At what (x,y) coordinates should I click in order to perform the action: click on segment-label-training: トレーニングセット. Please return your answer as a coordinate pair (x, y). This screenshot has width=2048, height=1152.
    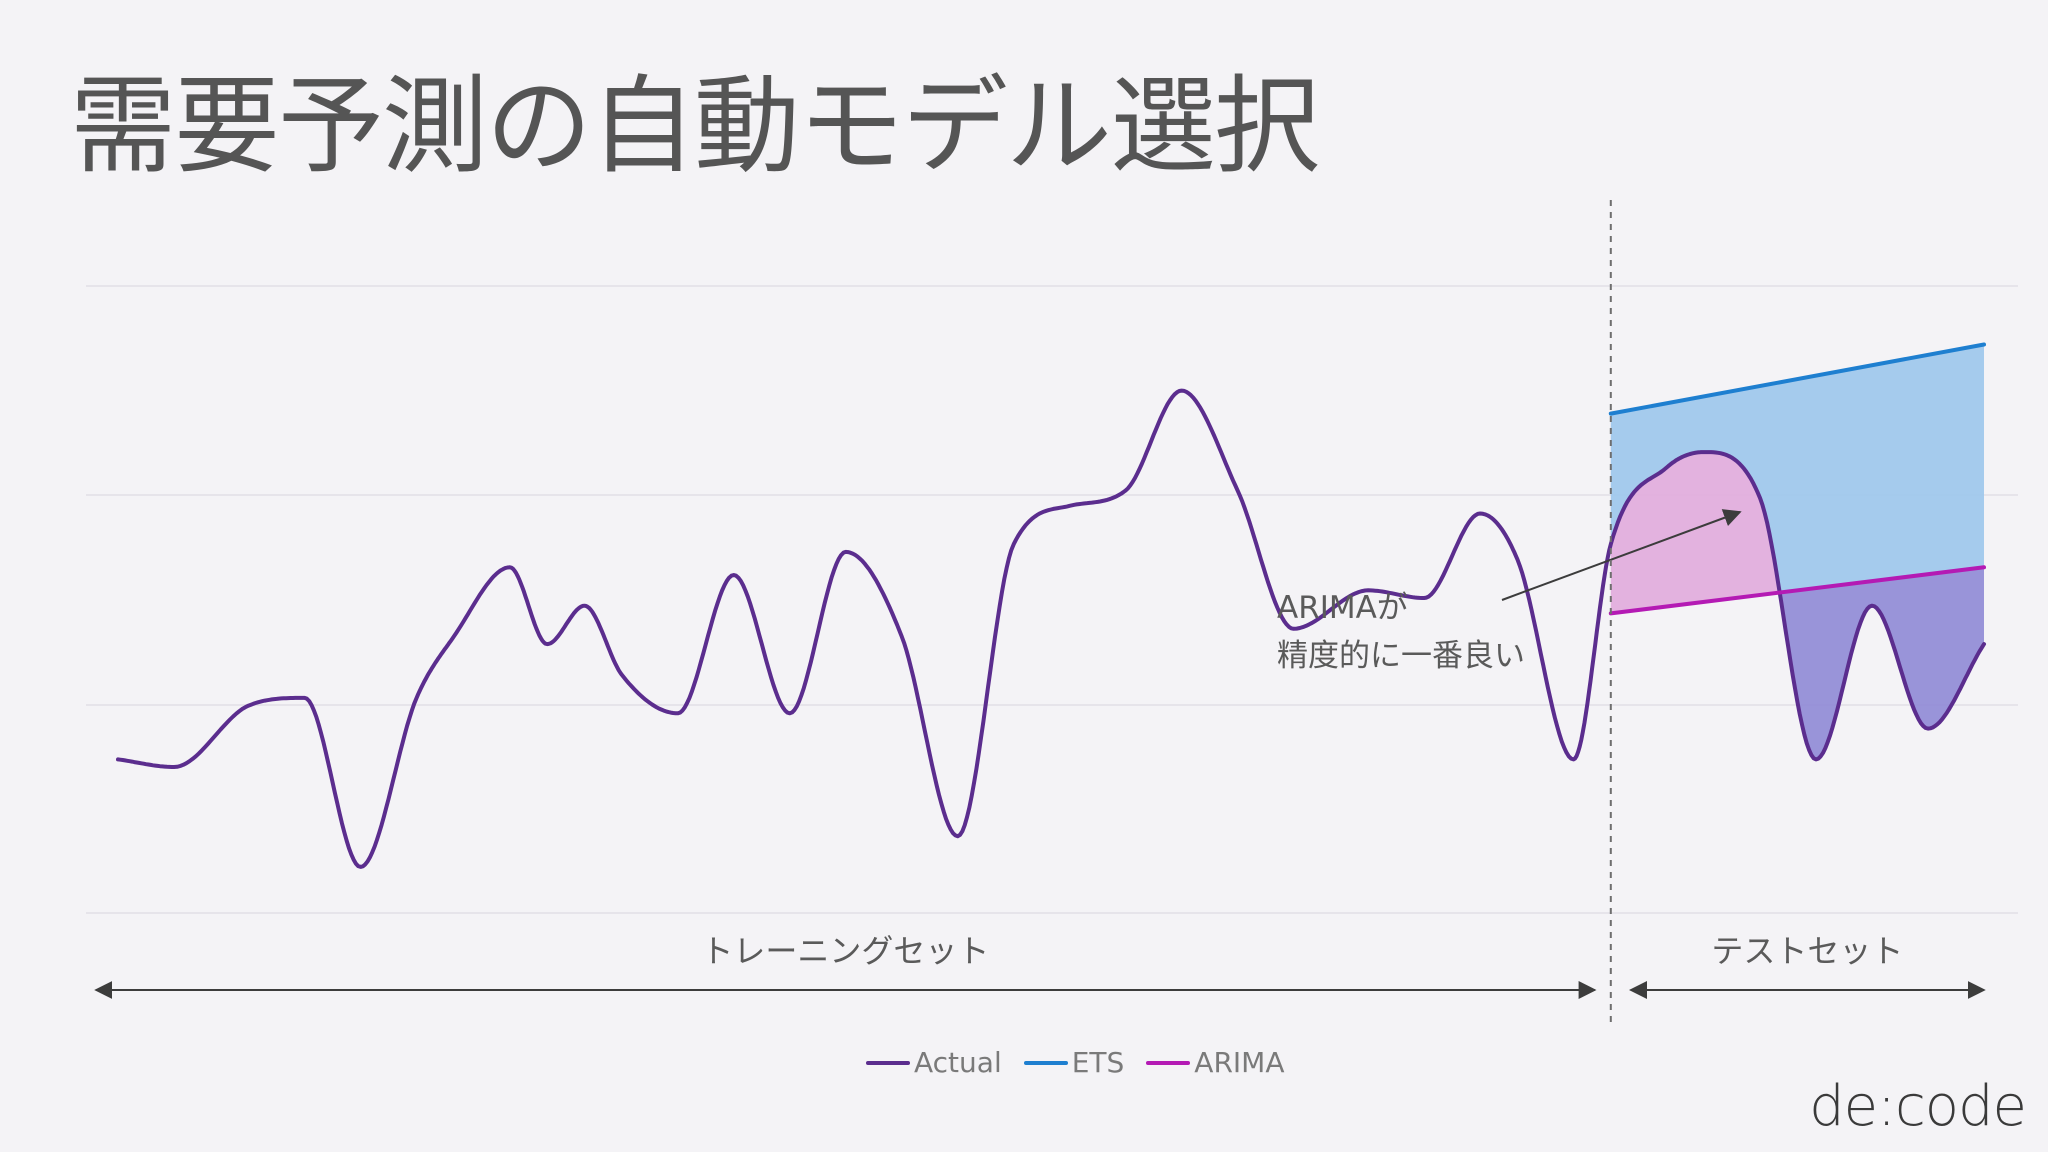
    Looking at the image, I should click on (845, 951).